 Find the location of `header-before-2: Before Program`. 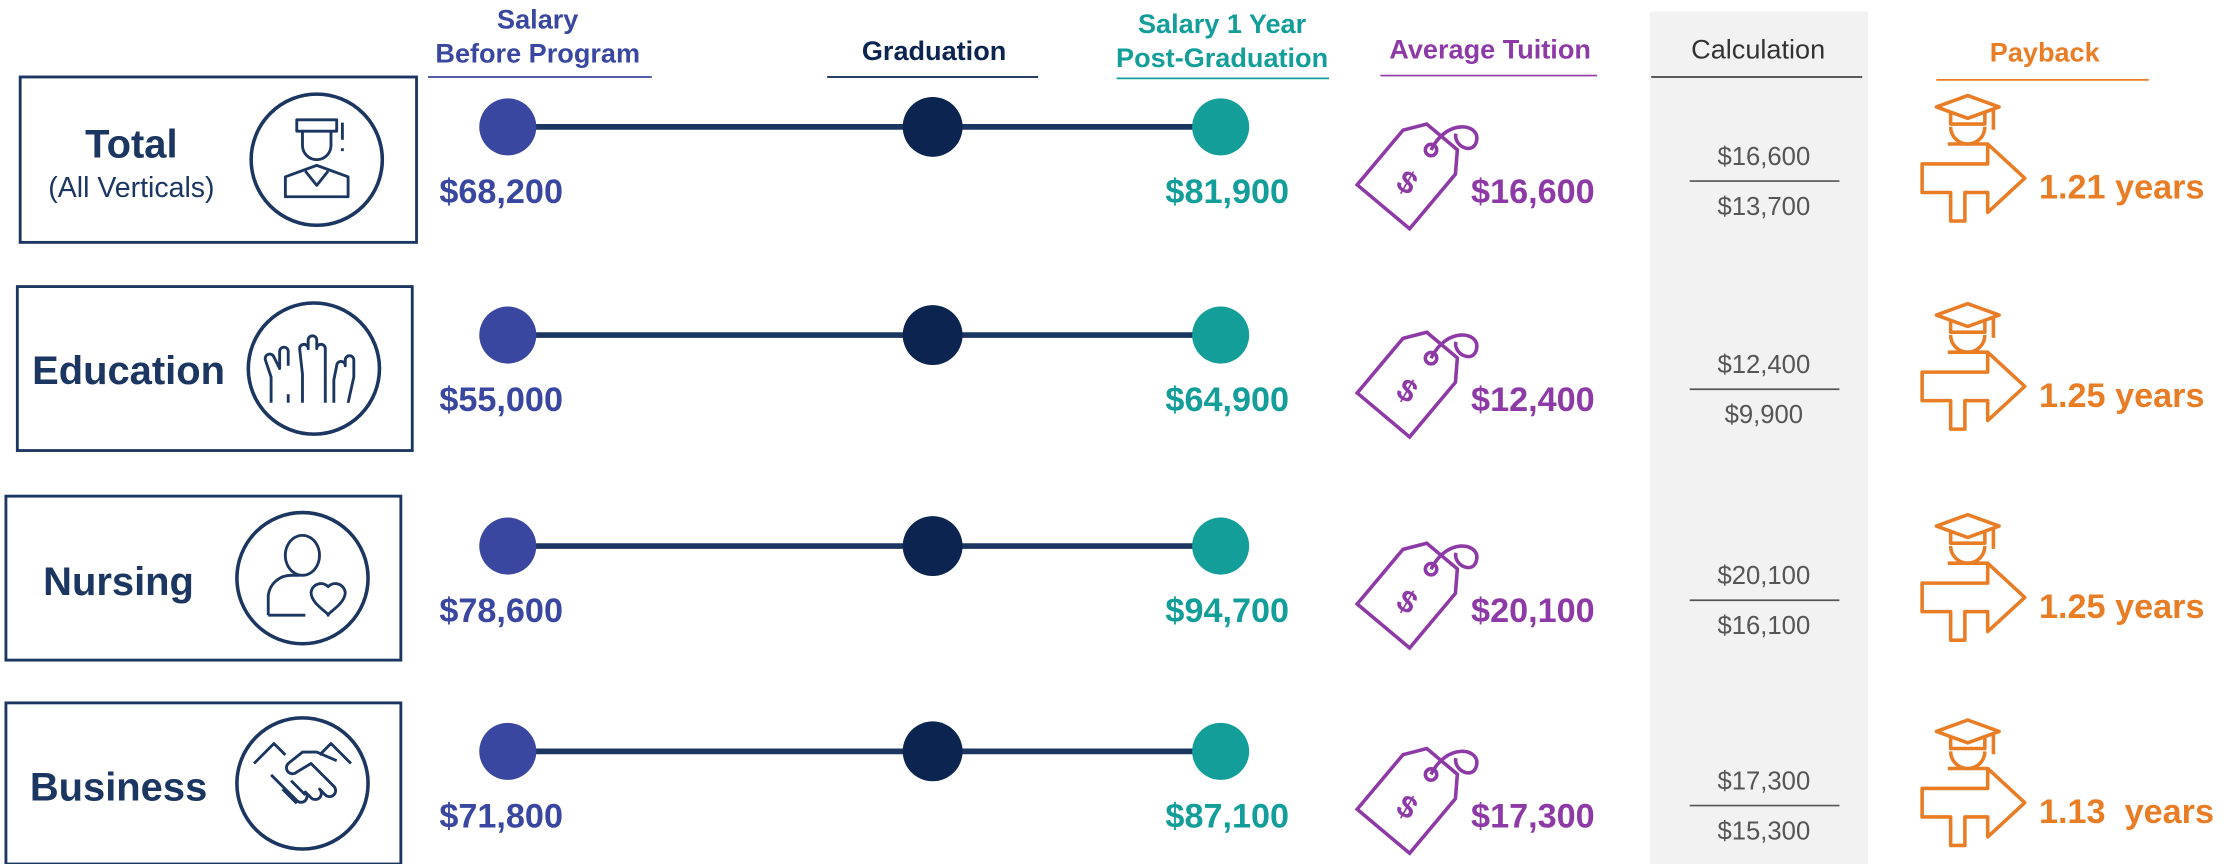

header-before-2: Before Program is located at coordinates (537, 53).